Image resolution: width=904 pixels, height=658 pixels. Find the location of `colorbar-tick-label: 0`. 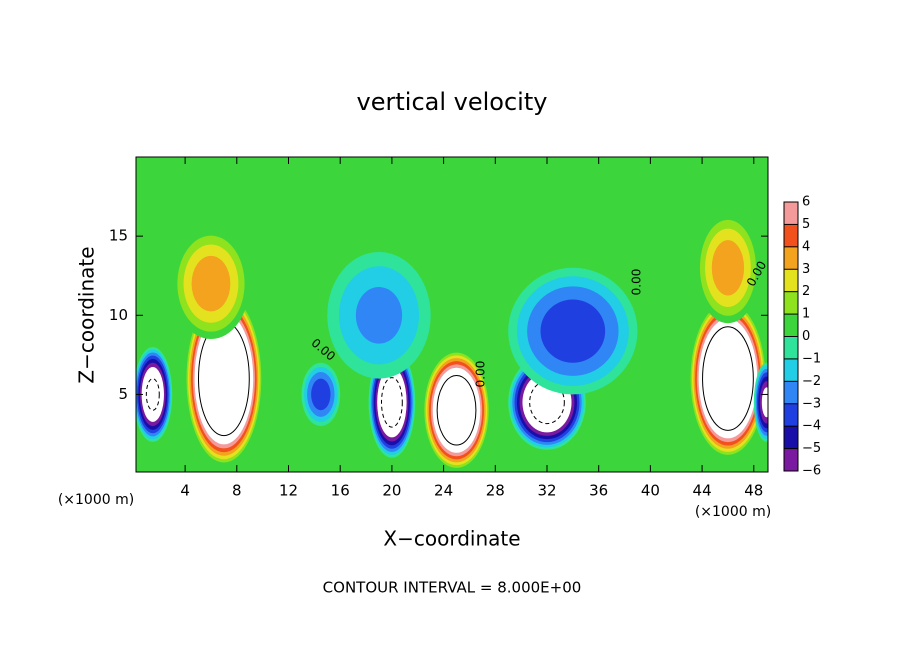

colorbar-tick-label: 0 is located at coordinates (806, 336).